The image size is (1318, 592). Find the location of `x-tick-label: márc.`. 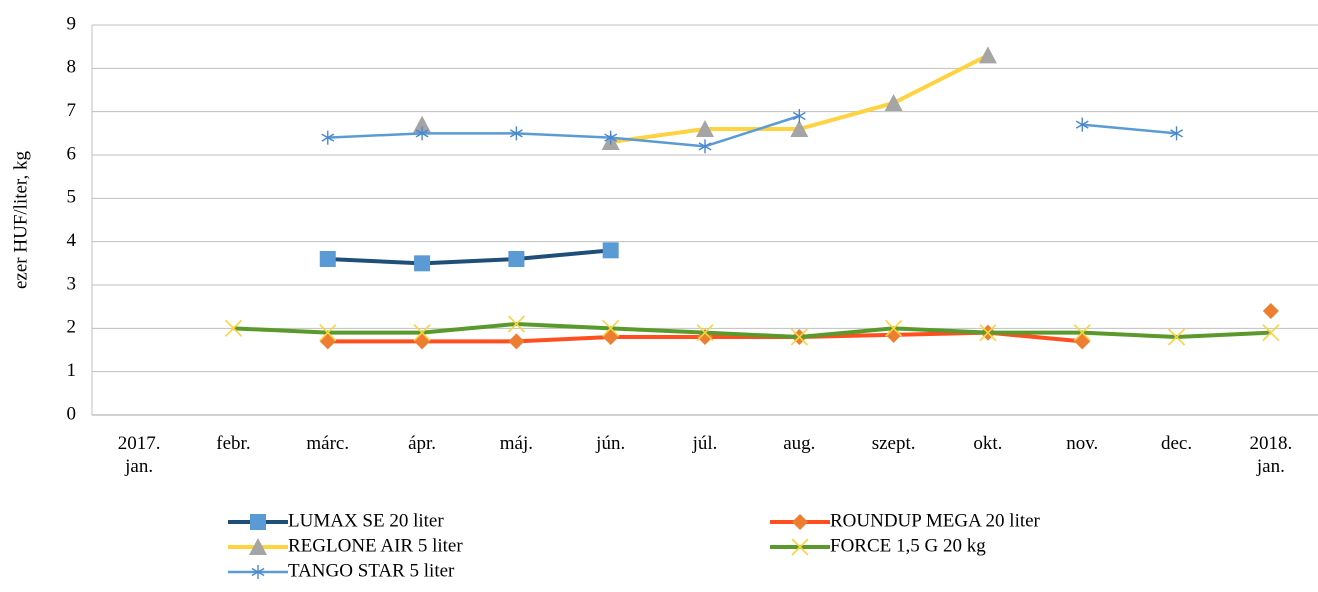

x-tick-label: márc. is located at coordinates (328, 443).